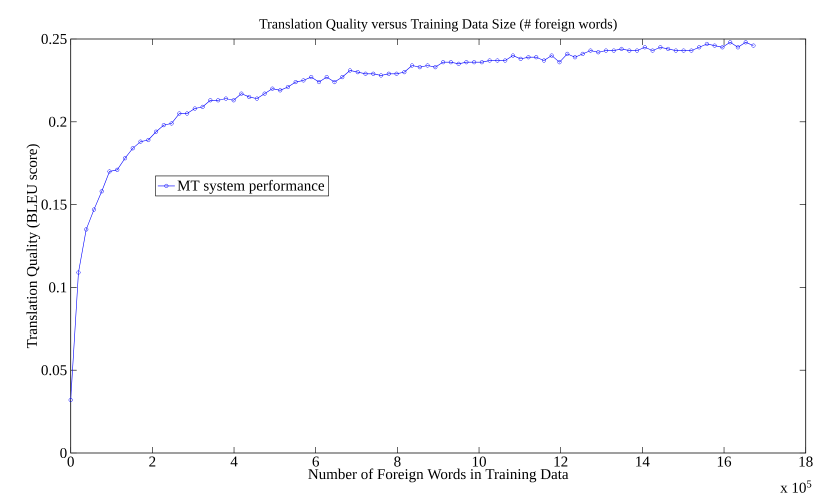  I want to click on x-tick-label: 6, so click(315, 461).